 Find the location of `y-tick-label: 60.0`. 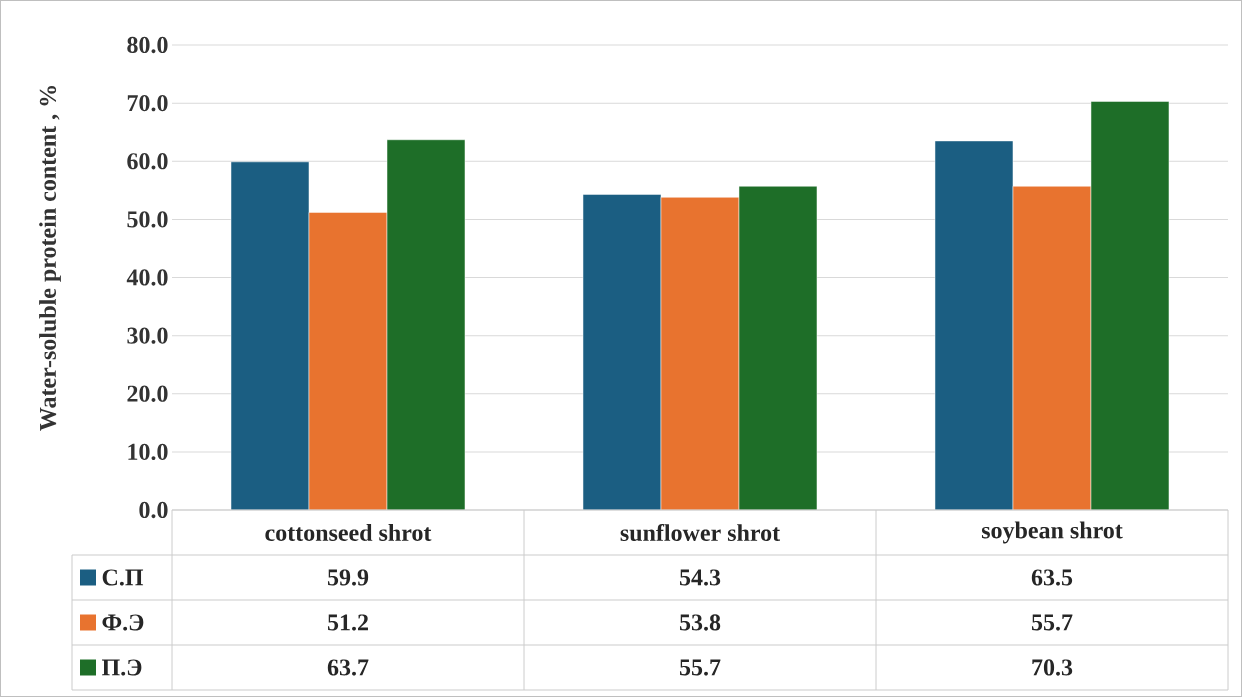

y-tick-label: 60.0 is located at coordinates (147, 161).